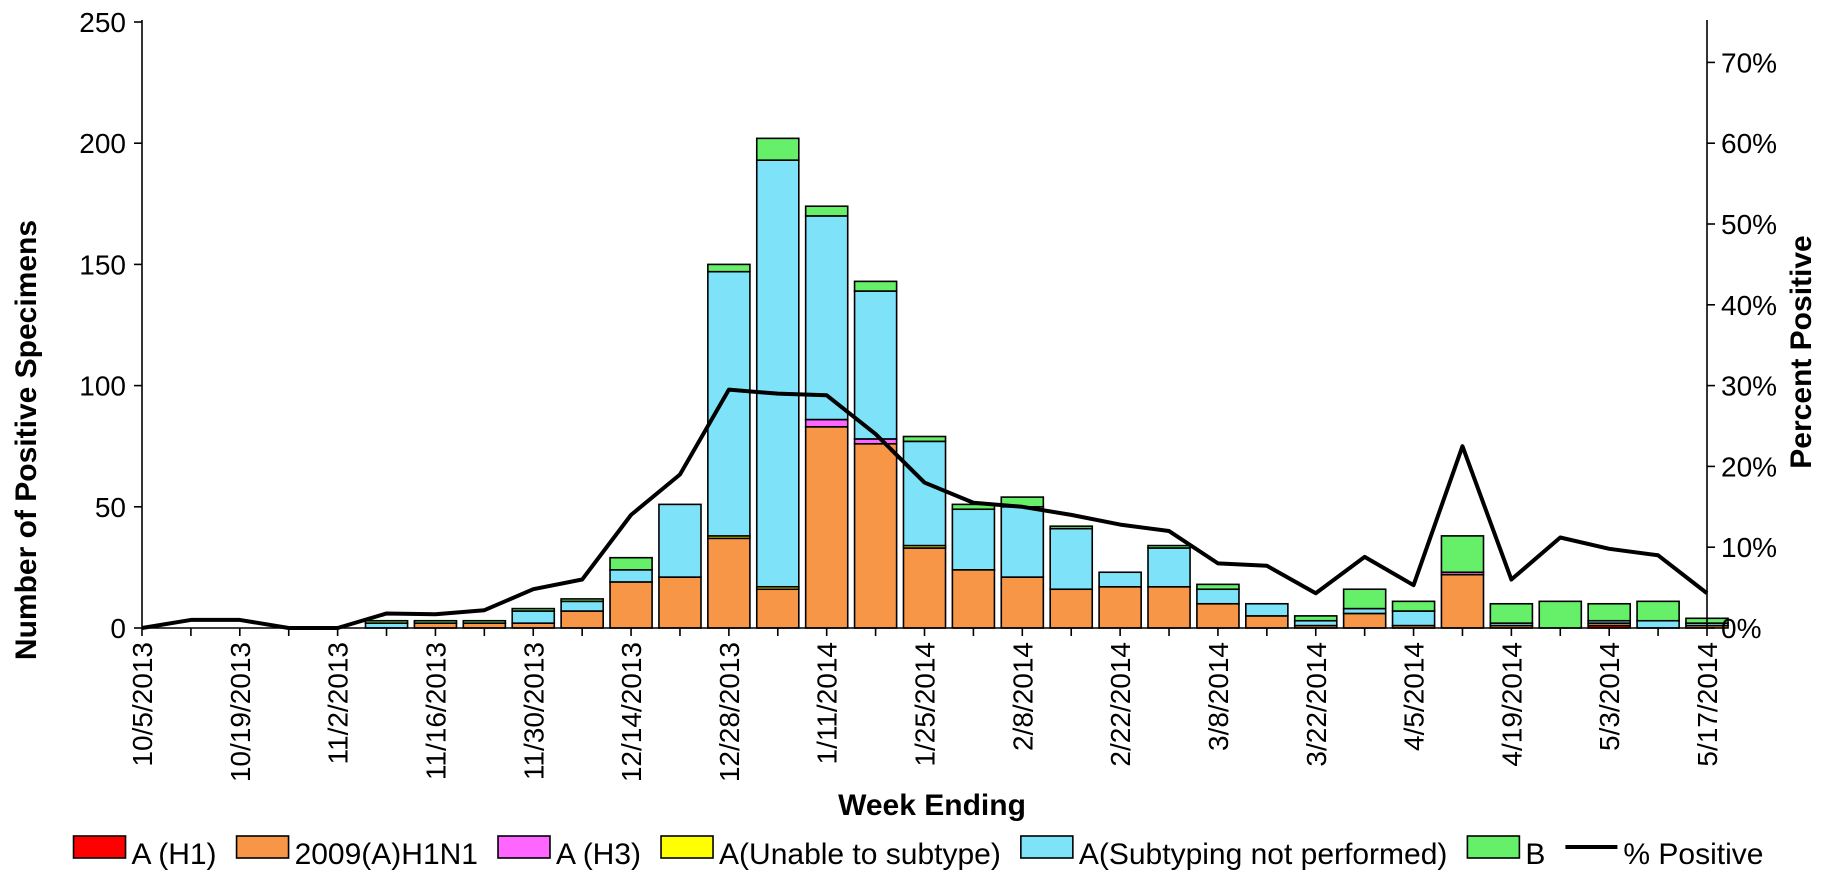 This screenshot has width=1837, height=871. I want to click on y-tick-label: 250, so click(102, 22).